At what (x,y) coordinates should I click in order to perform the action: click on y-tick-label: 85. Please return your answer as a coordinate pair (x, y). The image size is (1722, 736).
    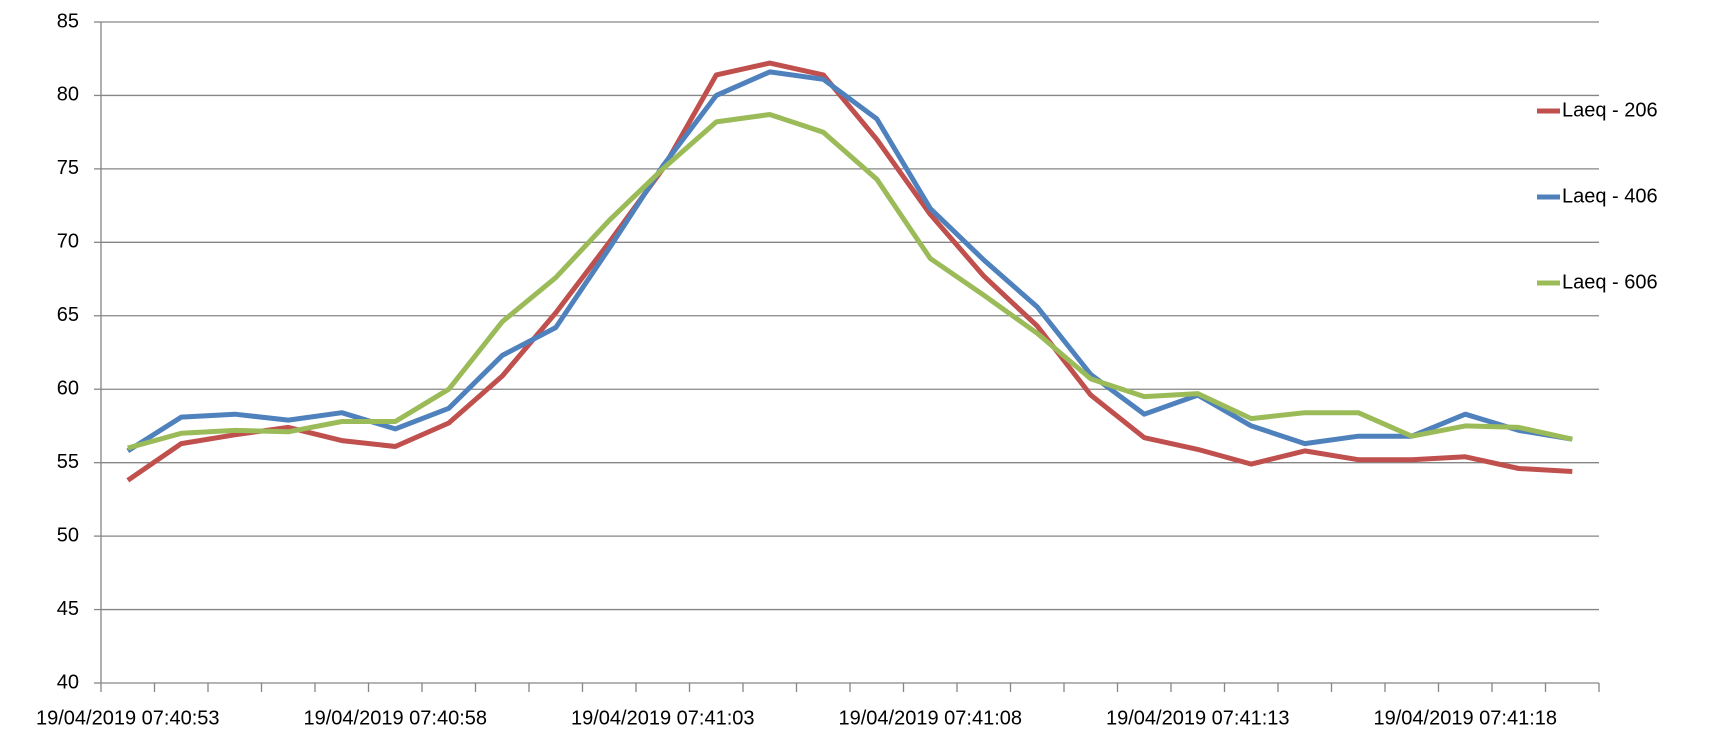
    Looking at the image, I should click on (68, 21).